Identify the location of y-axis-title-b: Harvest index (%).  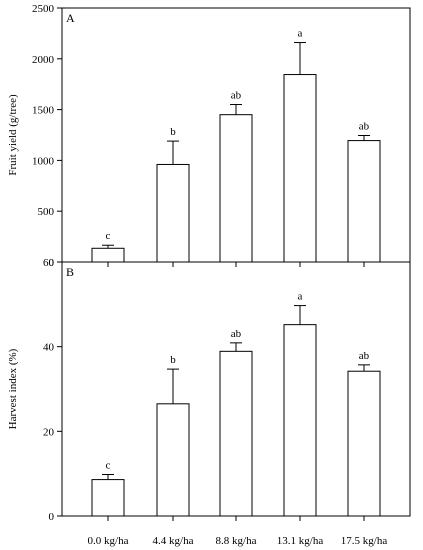
(13, 388).